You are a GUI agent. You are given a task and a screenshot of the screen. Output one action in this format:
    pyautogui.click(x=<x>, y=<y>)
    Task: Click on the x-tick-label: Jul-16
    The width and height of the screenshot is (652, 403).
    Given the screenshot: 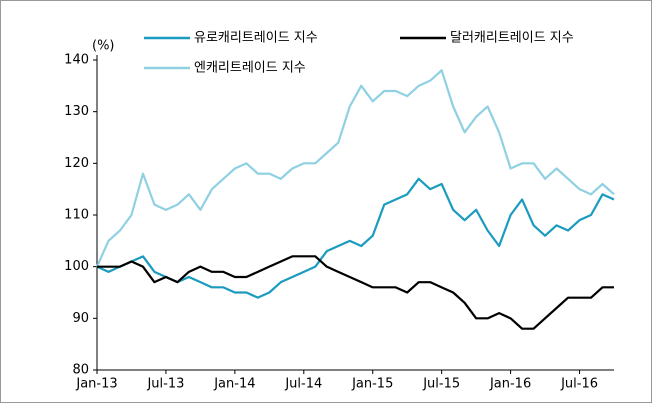 What is the action you would take?
    pyautogui.click(x=579, y=384)
    